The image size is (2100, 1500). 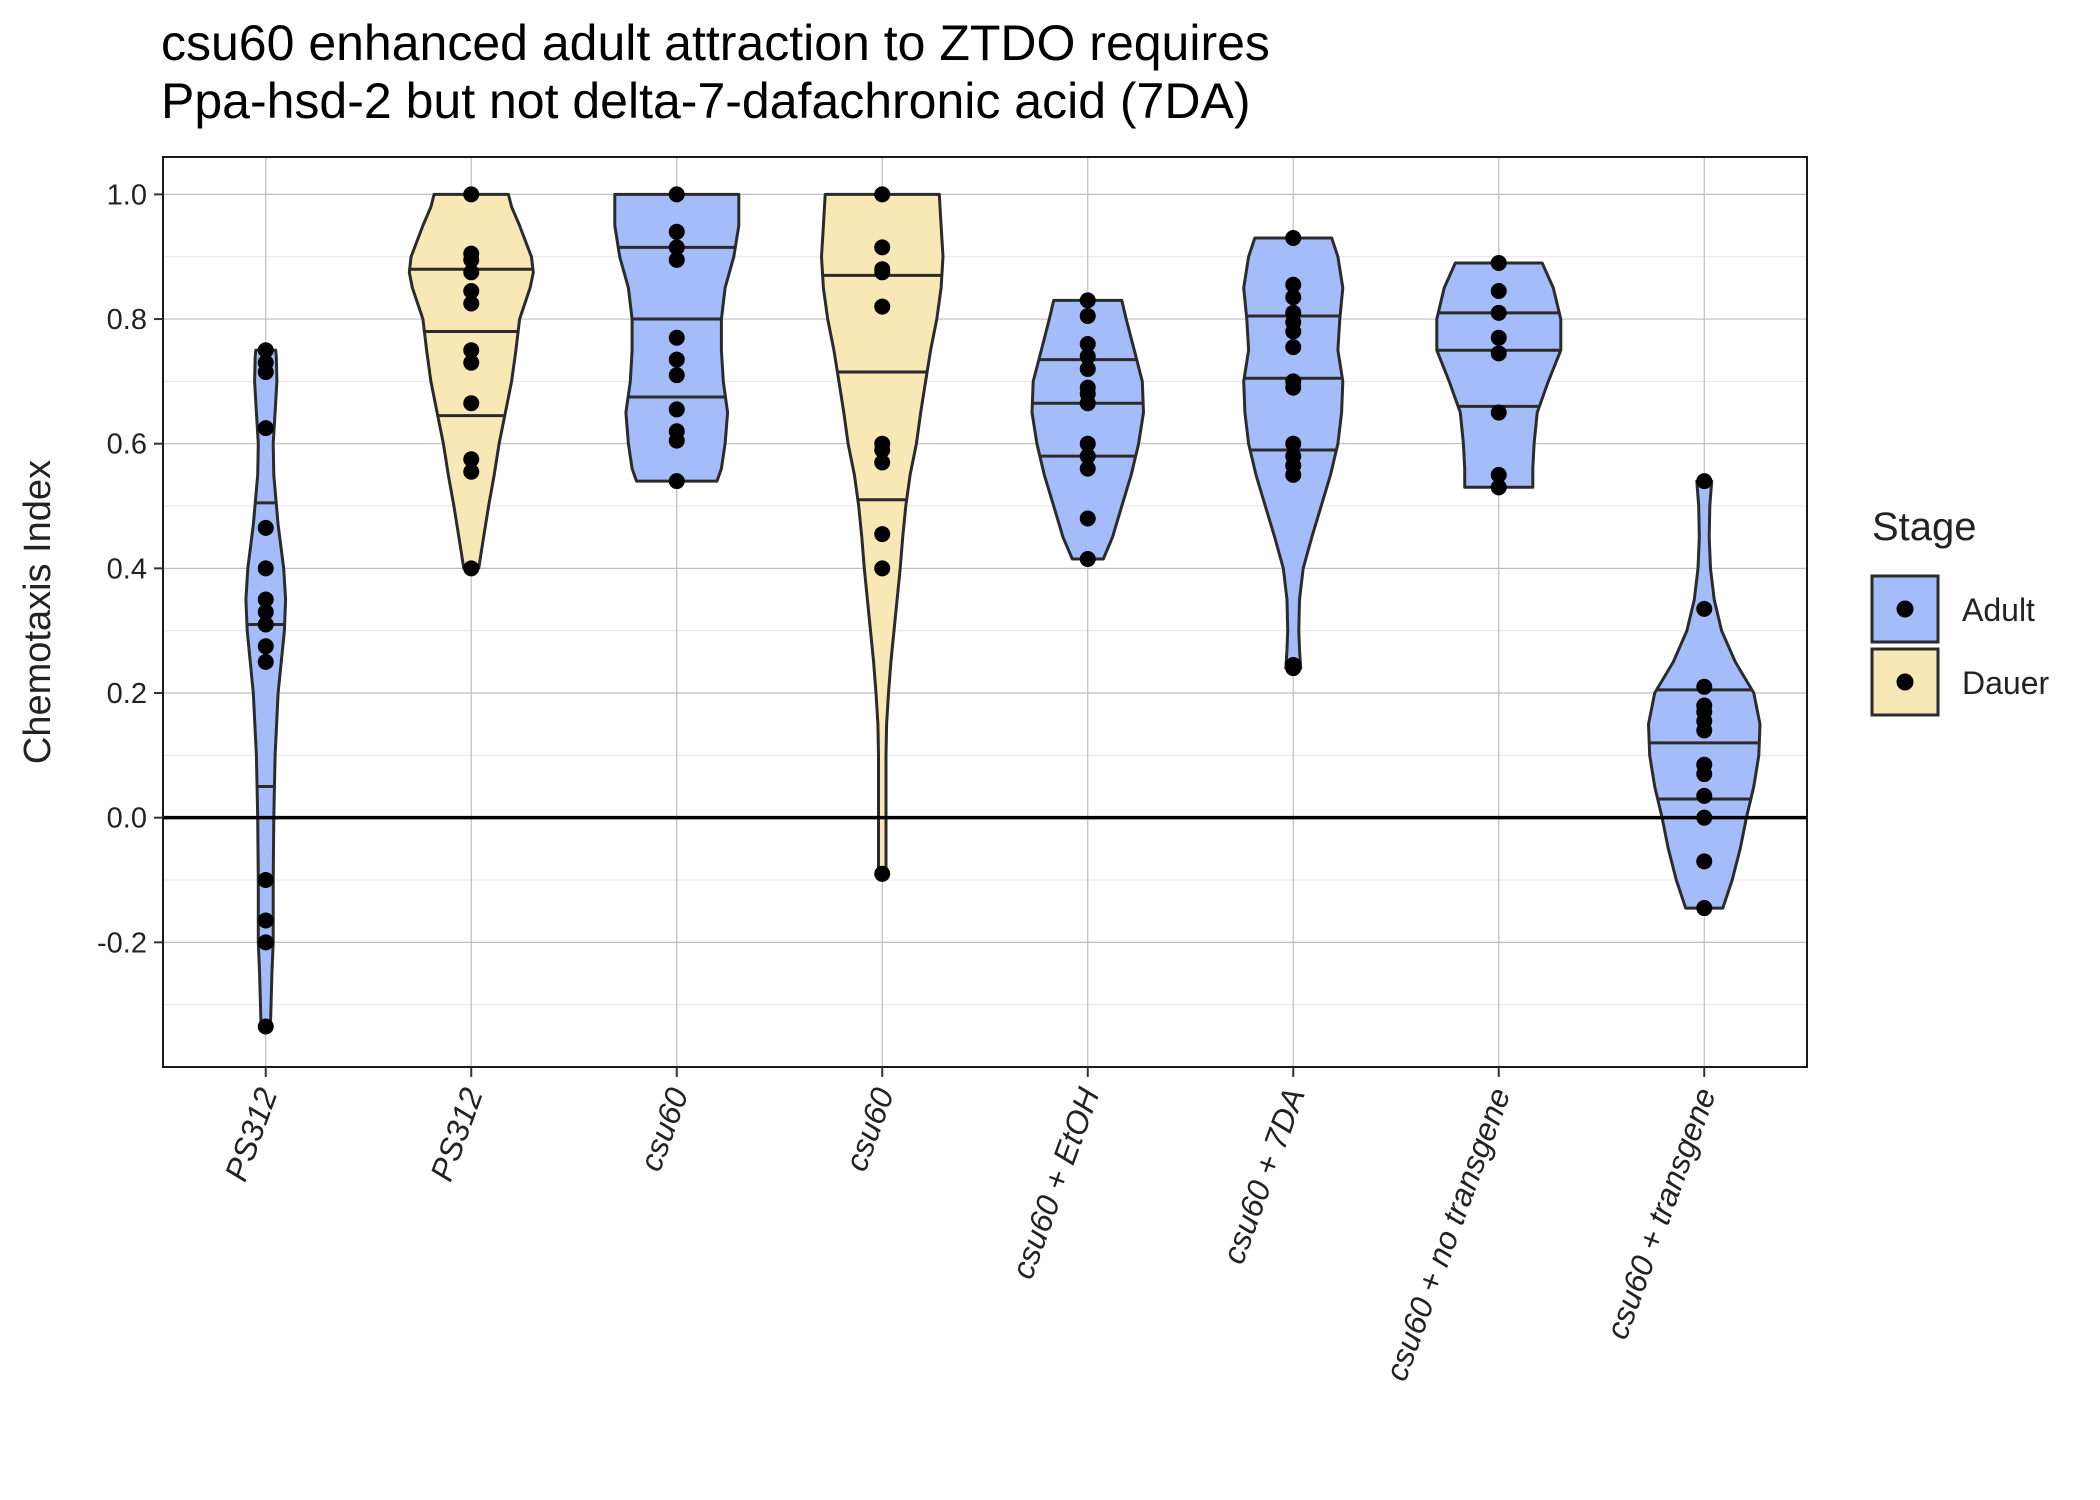 I want to click on x-tick-label: csu60 + transgene, so click(x=1661, y=1213).